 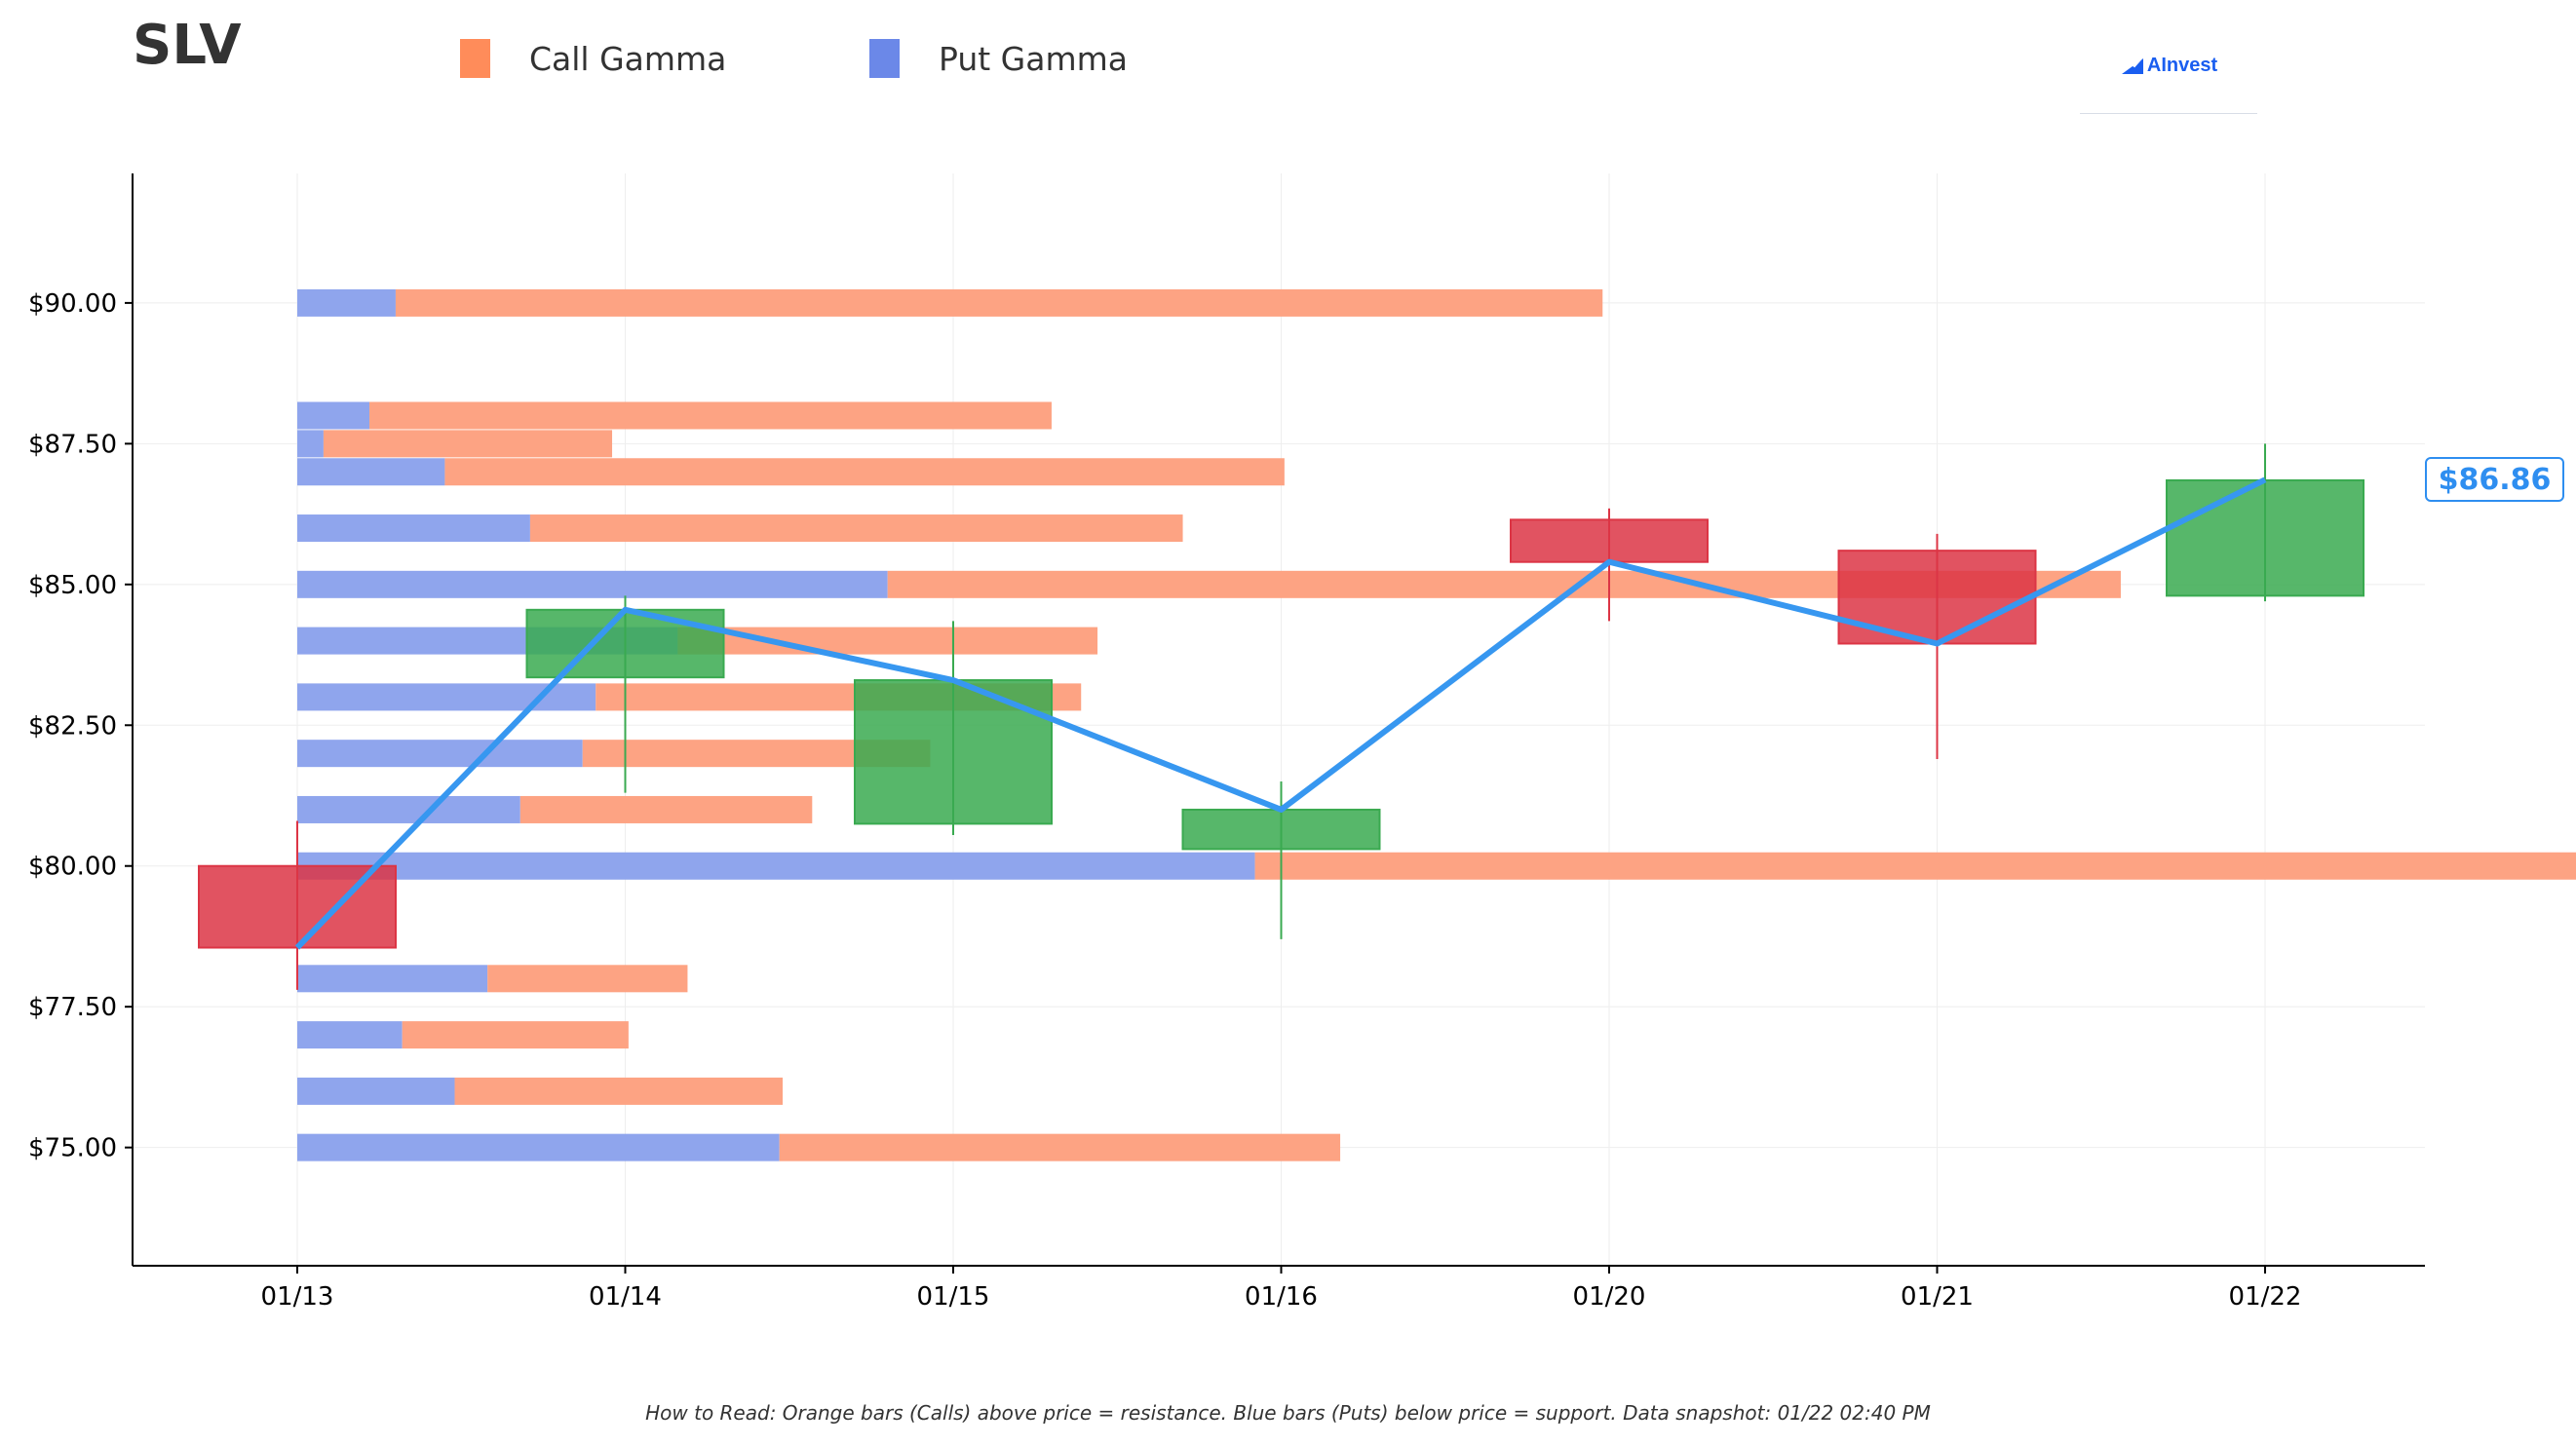 I want to click on y-tick-label: $80.00, so click(x=72, y=867).